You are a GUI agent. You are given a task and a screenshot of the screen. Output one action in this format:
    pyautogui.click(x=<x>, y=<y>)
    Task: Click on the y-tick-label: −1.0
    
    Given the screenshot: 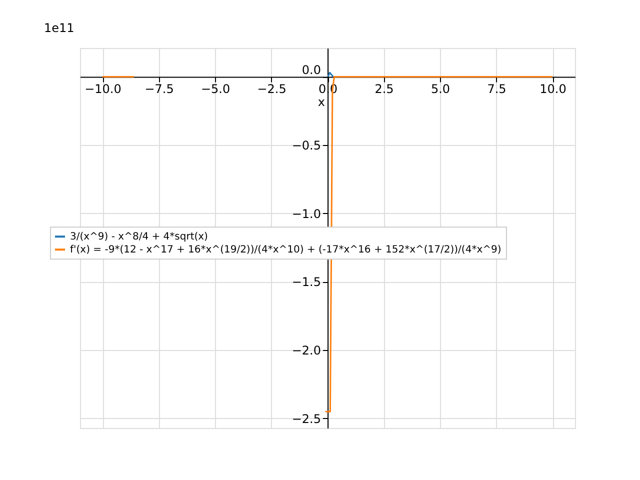 What is the action you would take?
    pyautogui.click(x=306, y=213)
    